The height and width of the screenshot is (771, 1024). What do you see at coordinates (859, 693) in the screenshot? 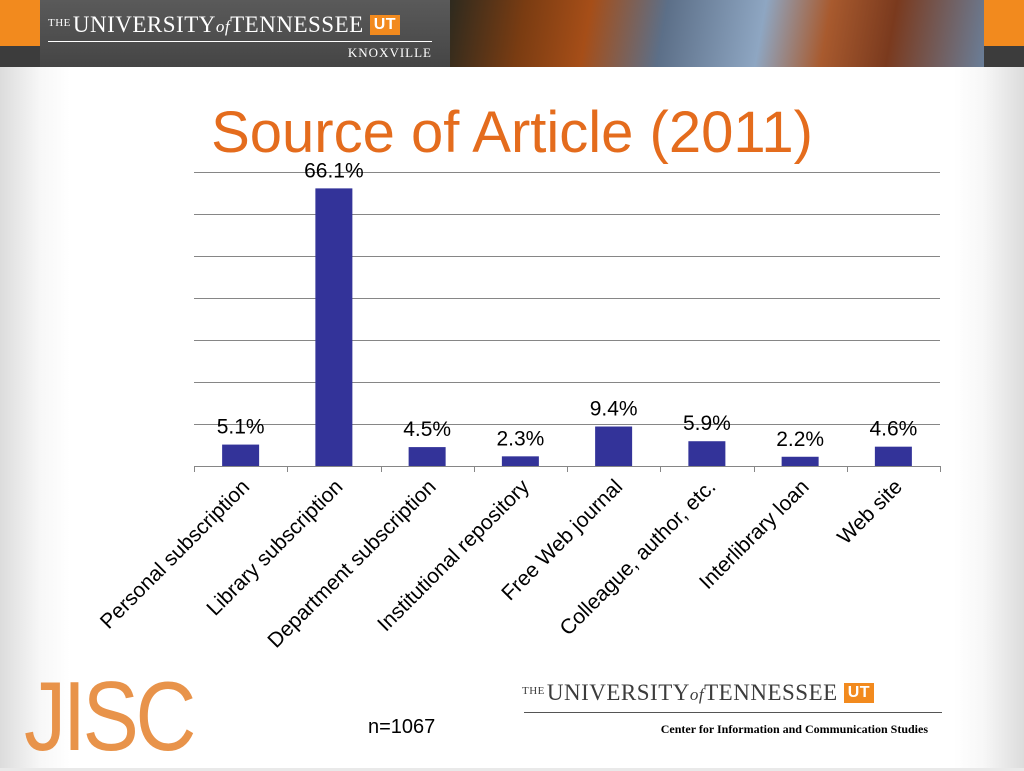
I see `footer-ut-logo-icon: UT` at bounding box center [859, 693].